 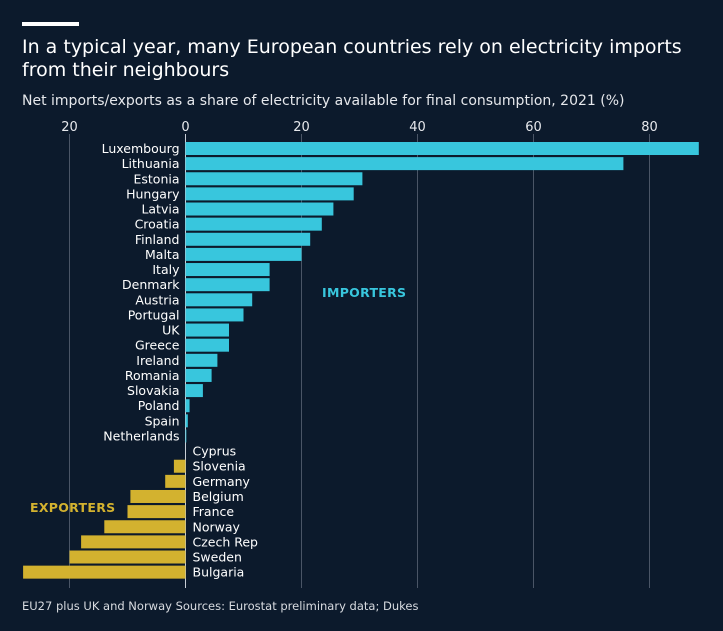 What do you see at coordinates (162, 254) in the screenshot?
I see `category-label: Malta` at bounding box center [162, 254].